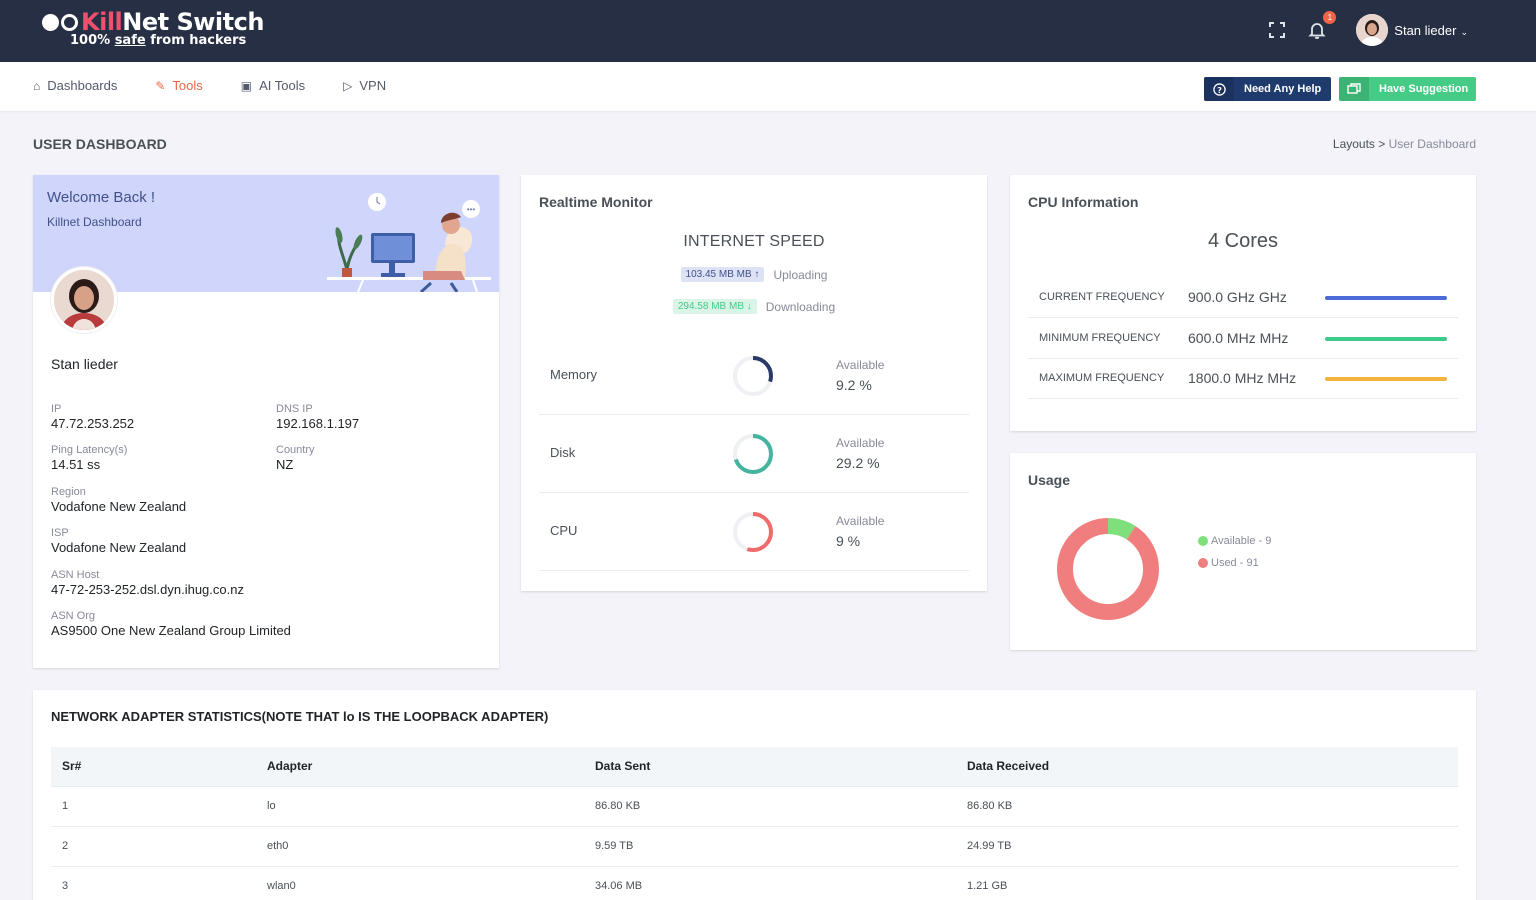 The width and height of the screenshot is (1536, 900). I want to click on cpu-row: CPU Available 9 %, so click(754, 532).